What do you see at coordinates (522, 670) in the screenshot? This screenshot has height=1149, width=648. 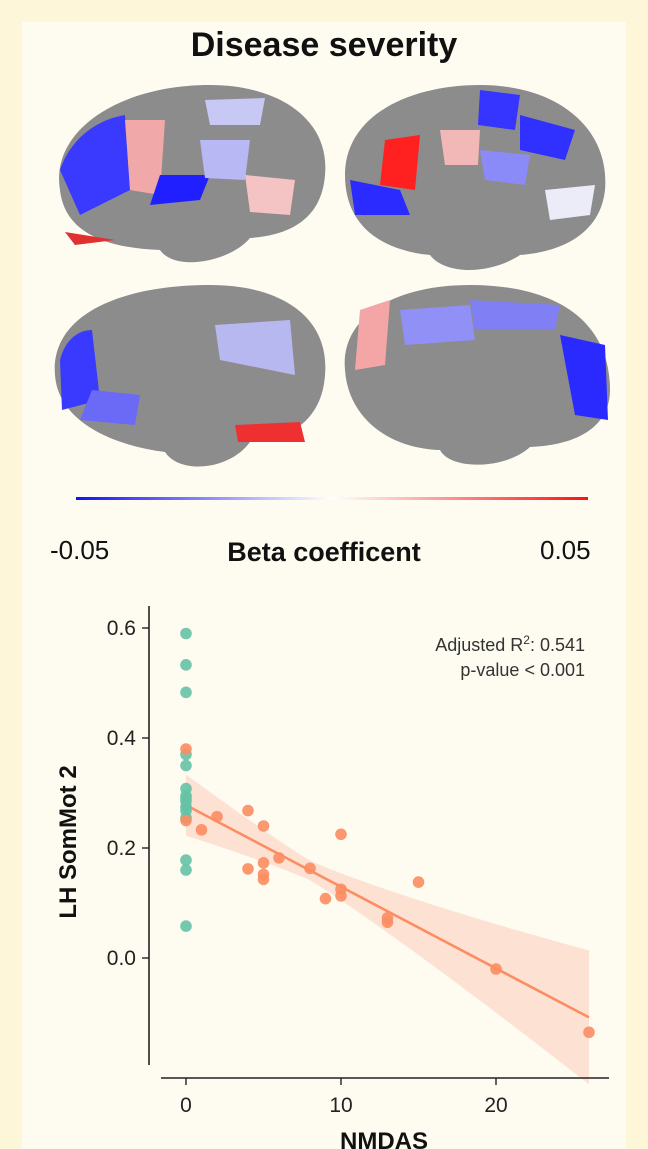 I see `annotation-pvalue: p-value < 0.001` at bounding box center [522, 670].